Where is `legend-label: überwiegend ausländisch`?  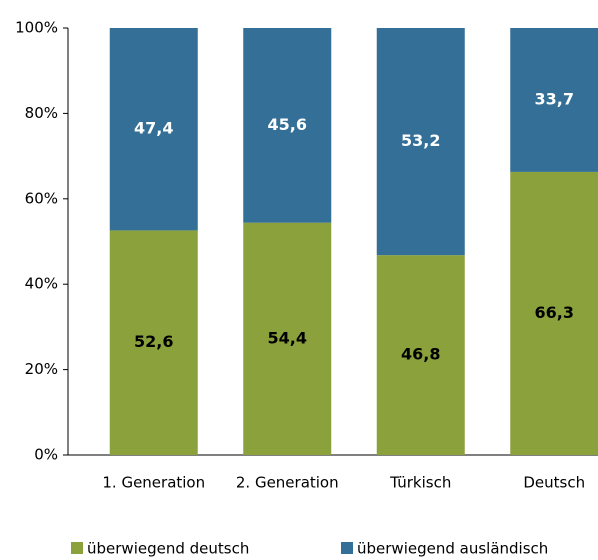 legend-label: überwiegend ausländisch is located at coordinates (452, 549).